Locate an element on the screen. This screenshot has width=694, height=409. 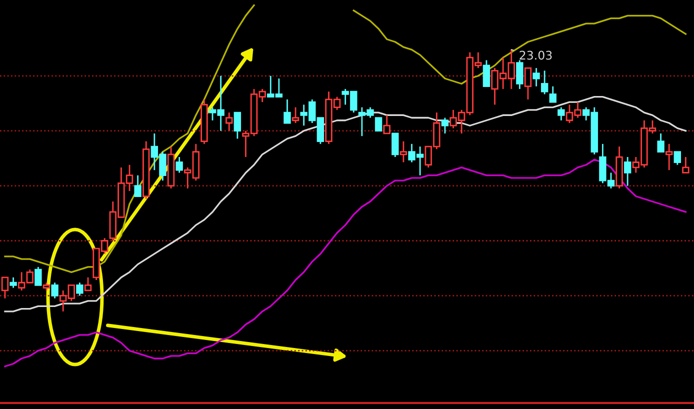
annotation: 23.03 is located at coordinates (536, 55).